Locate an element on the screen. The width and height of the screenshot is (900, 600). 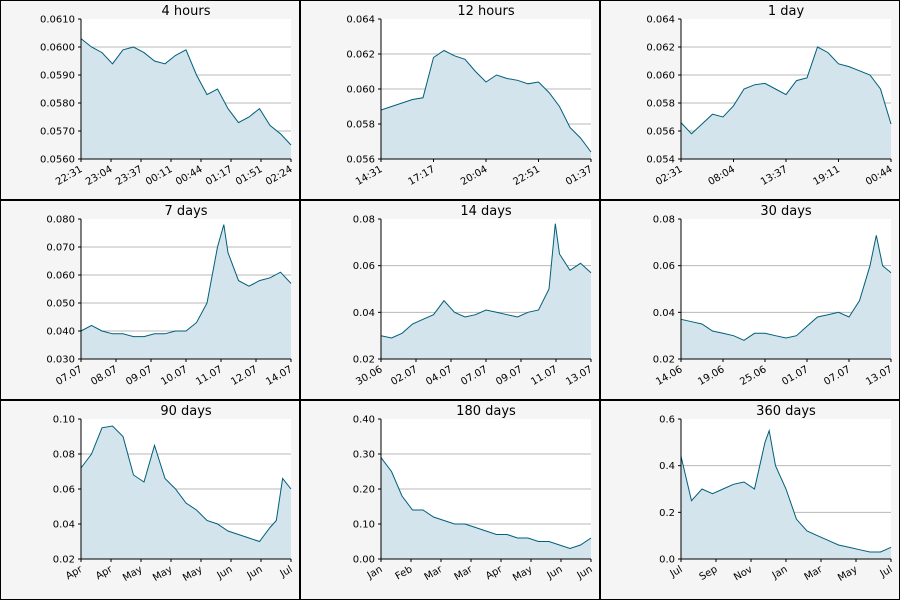
x-tick-label: Apr is located at coordinates (494, 573).